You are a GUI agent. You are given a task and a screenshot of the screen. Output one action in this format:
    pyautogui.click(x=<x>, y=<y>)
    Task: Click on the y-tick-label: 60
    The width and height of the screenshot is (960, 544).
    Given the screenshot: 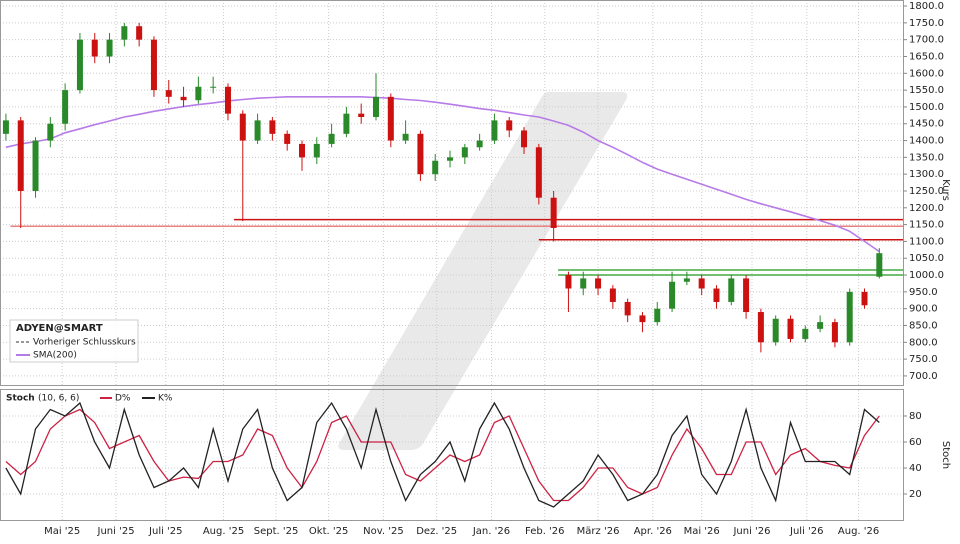 What is the action you would take?
    pyautogui.click(x=915, y=442)
    